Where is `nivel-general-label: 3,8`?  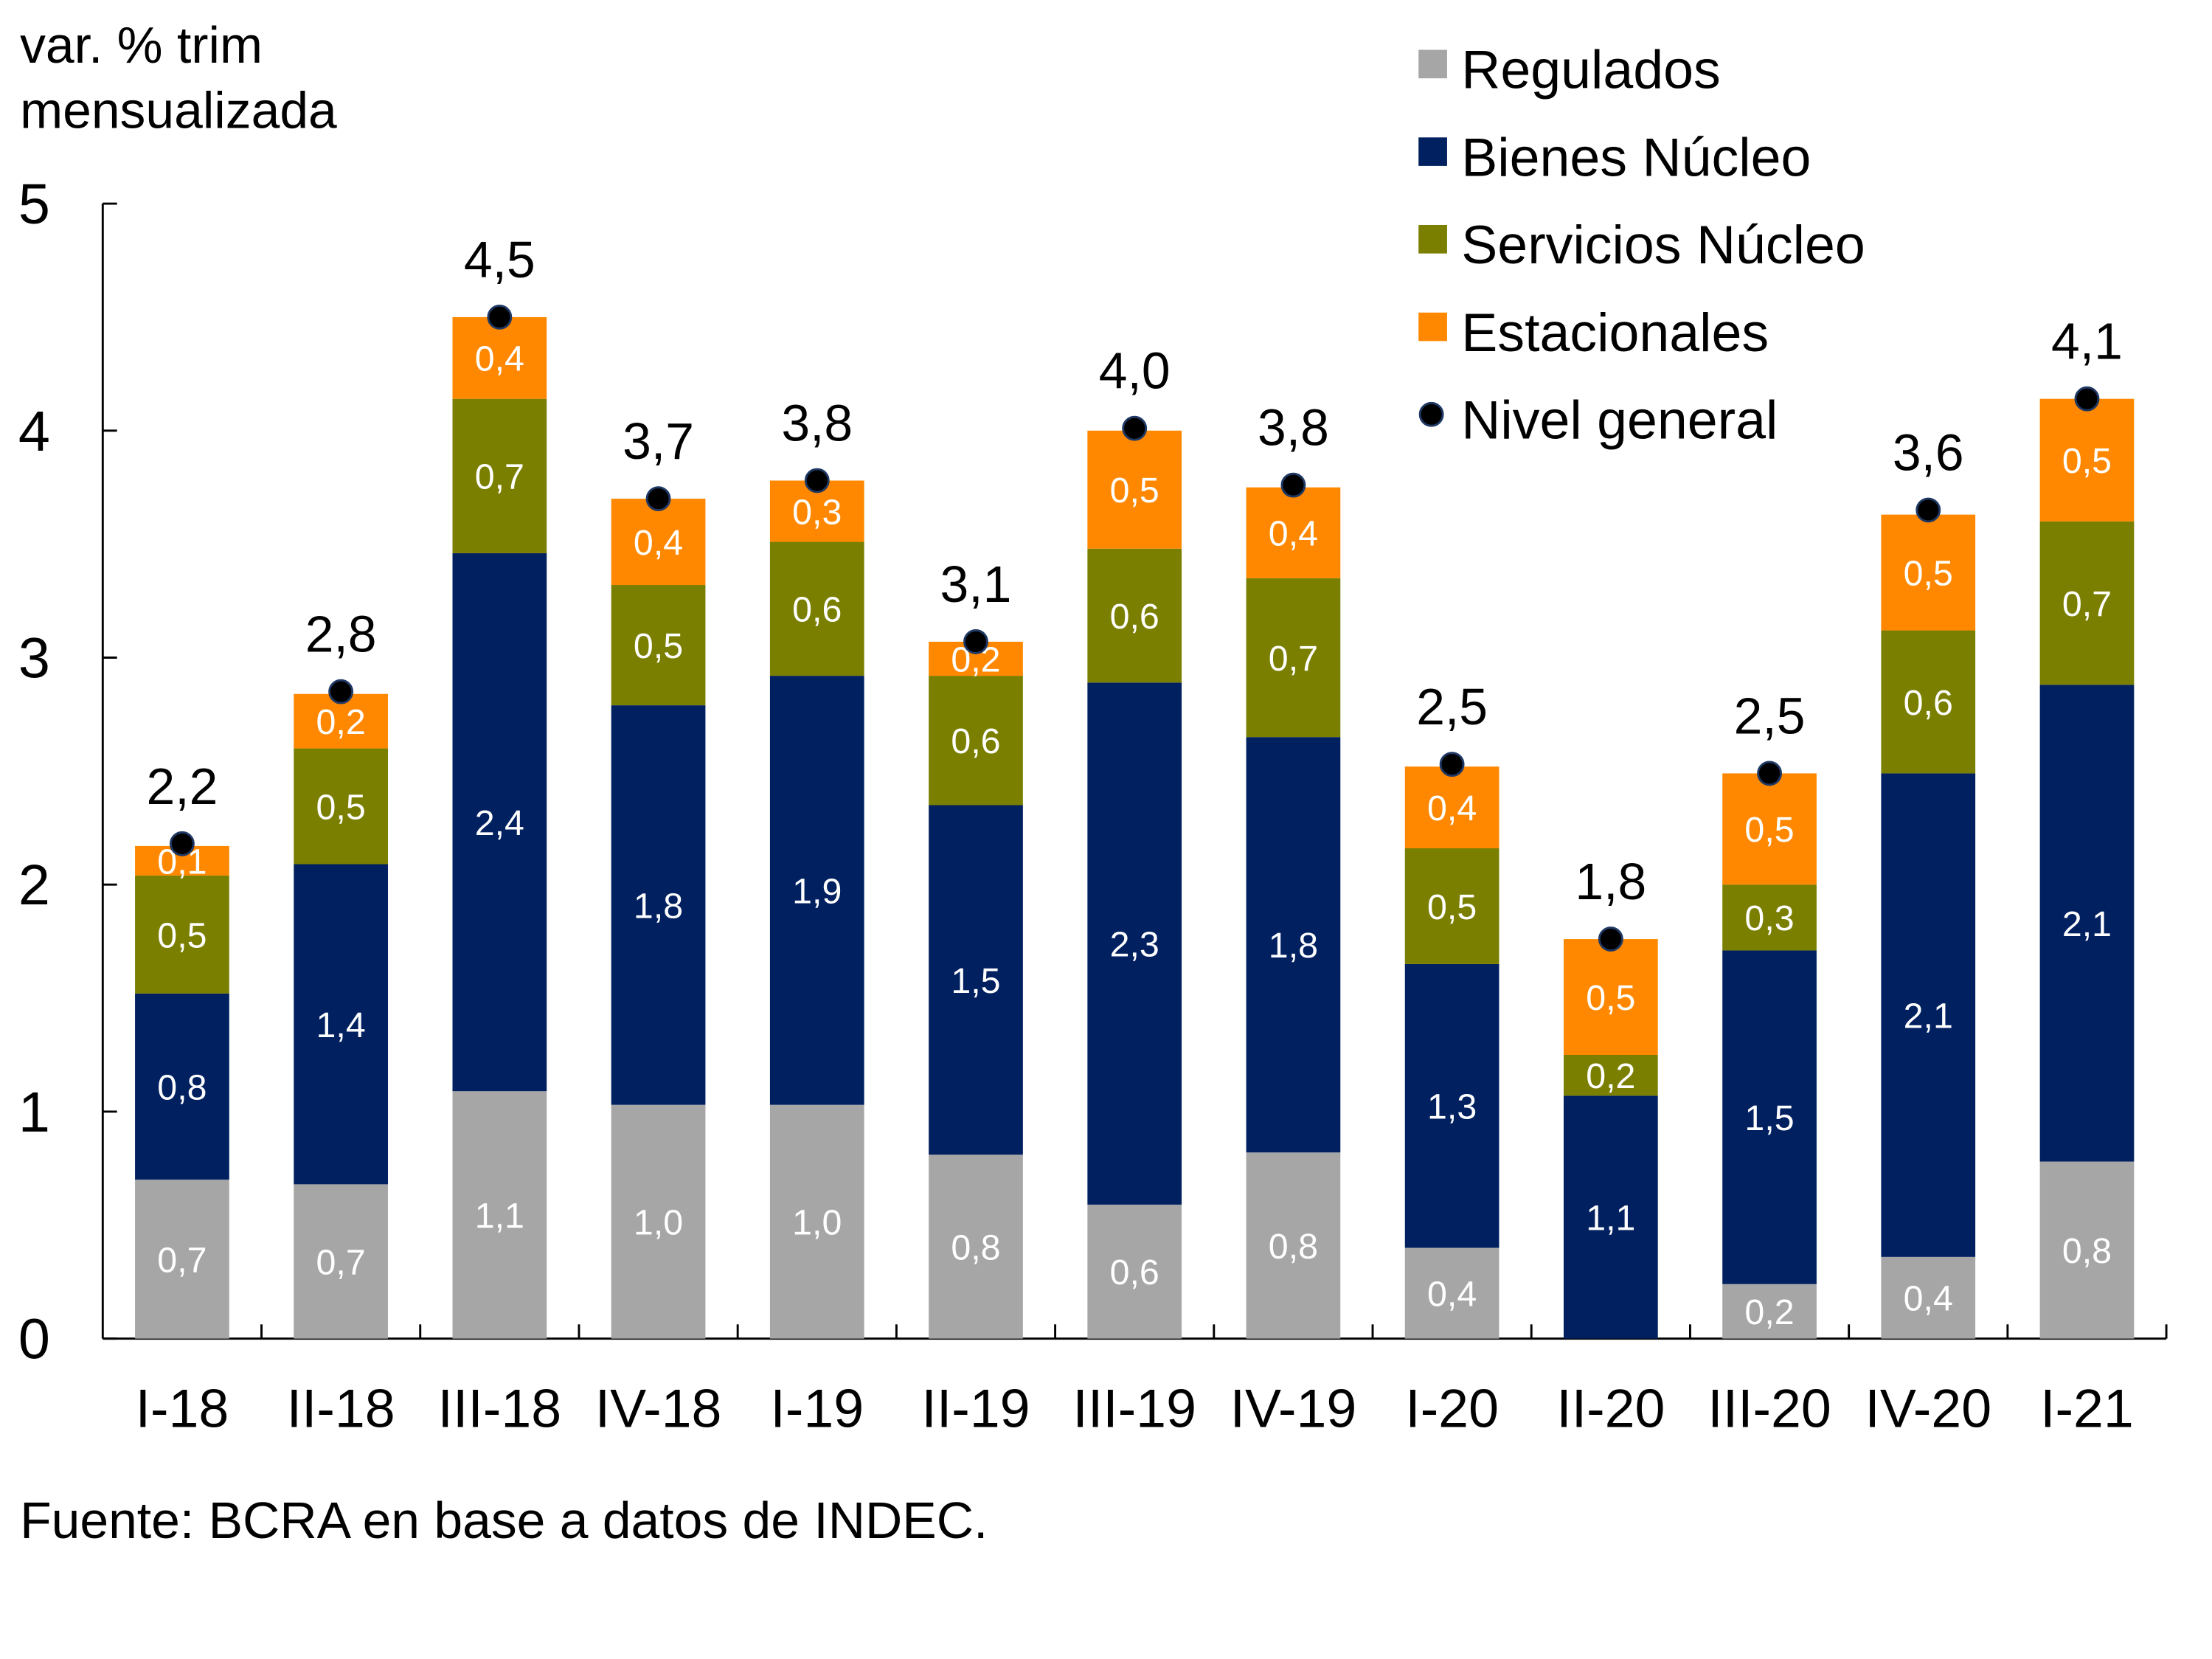 nivel-general-label: 3,8 is located at coordinates (817, 422).